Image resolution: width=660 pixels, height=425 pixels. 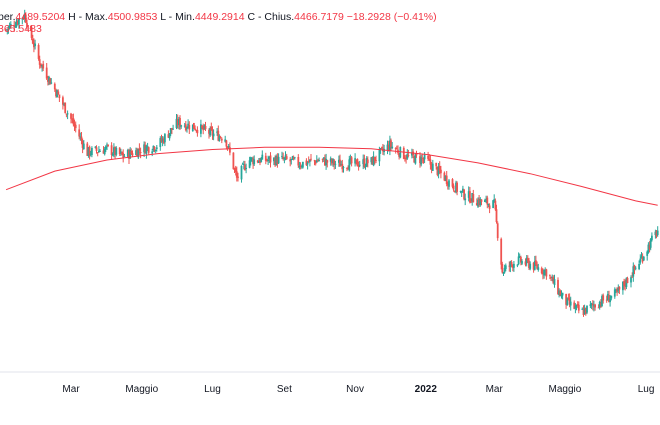 What do you see at coordinates (212, 389) in the screenshot?
I see `time-axis-label: Lug` at bounding box center [212, 389].